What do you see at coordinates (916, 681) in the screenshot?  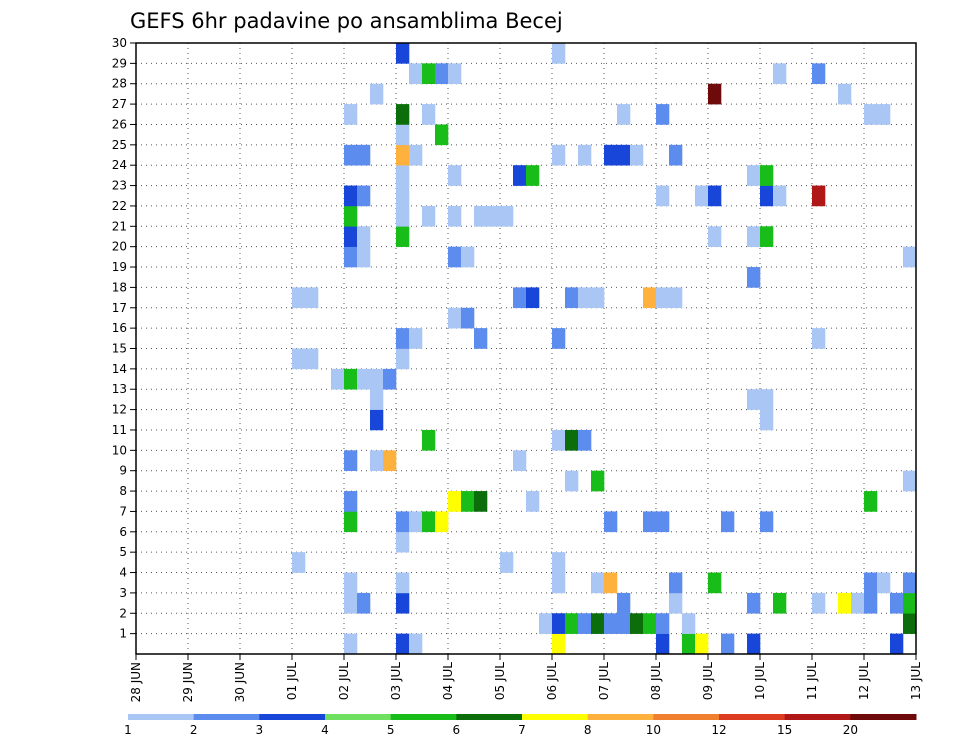 I see `x-tick-label: 13 JUL` at bounding box center [916, 681].